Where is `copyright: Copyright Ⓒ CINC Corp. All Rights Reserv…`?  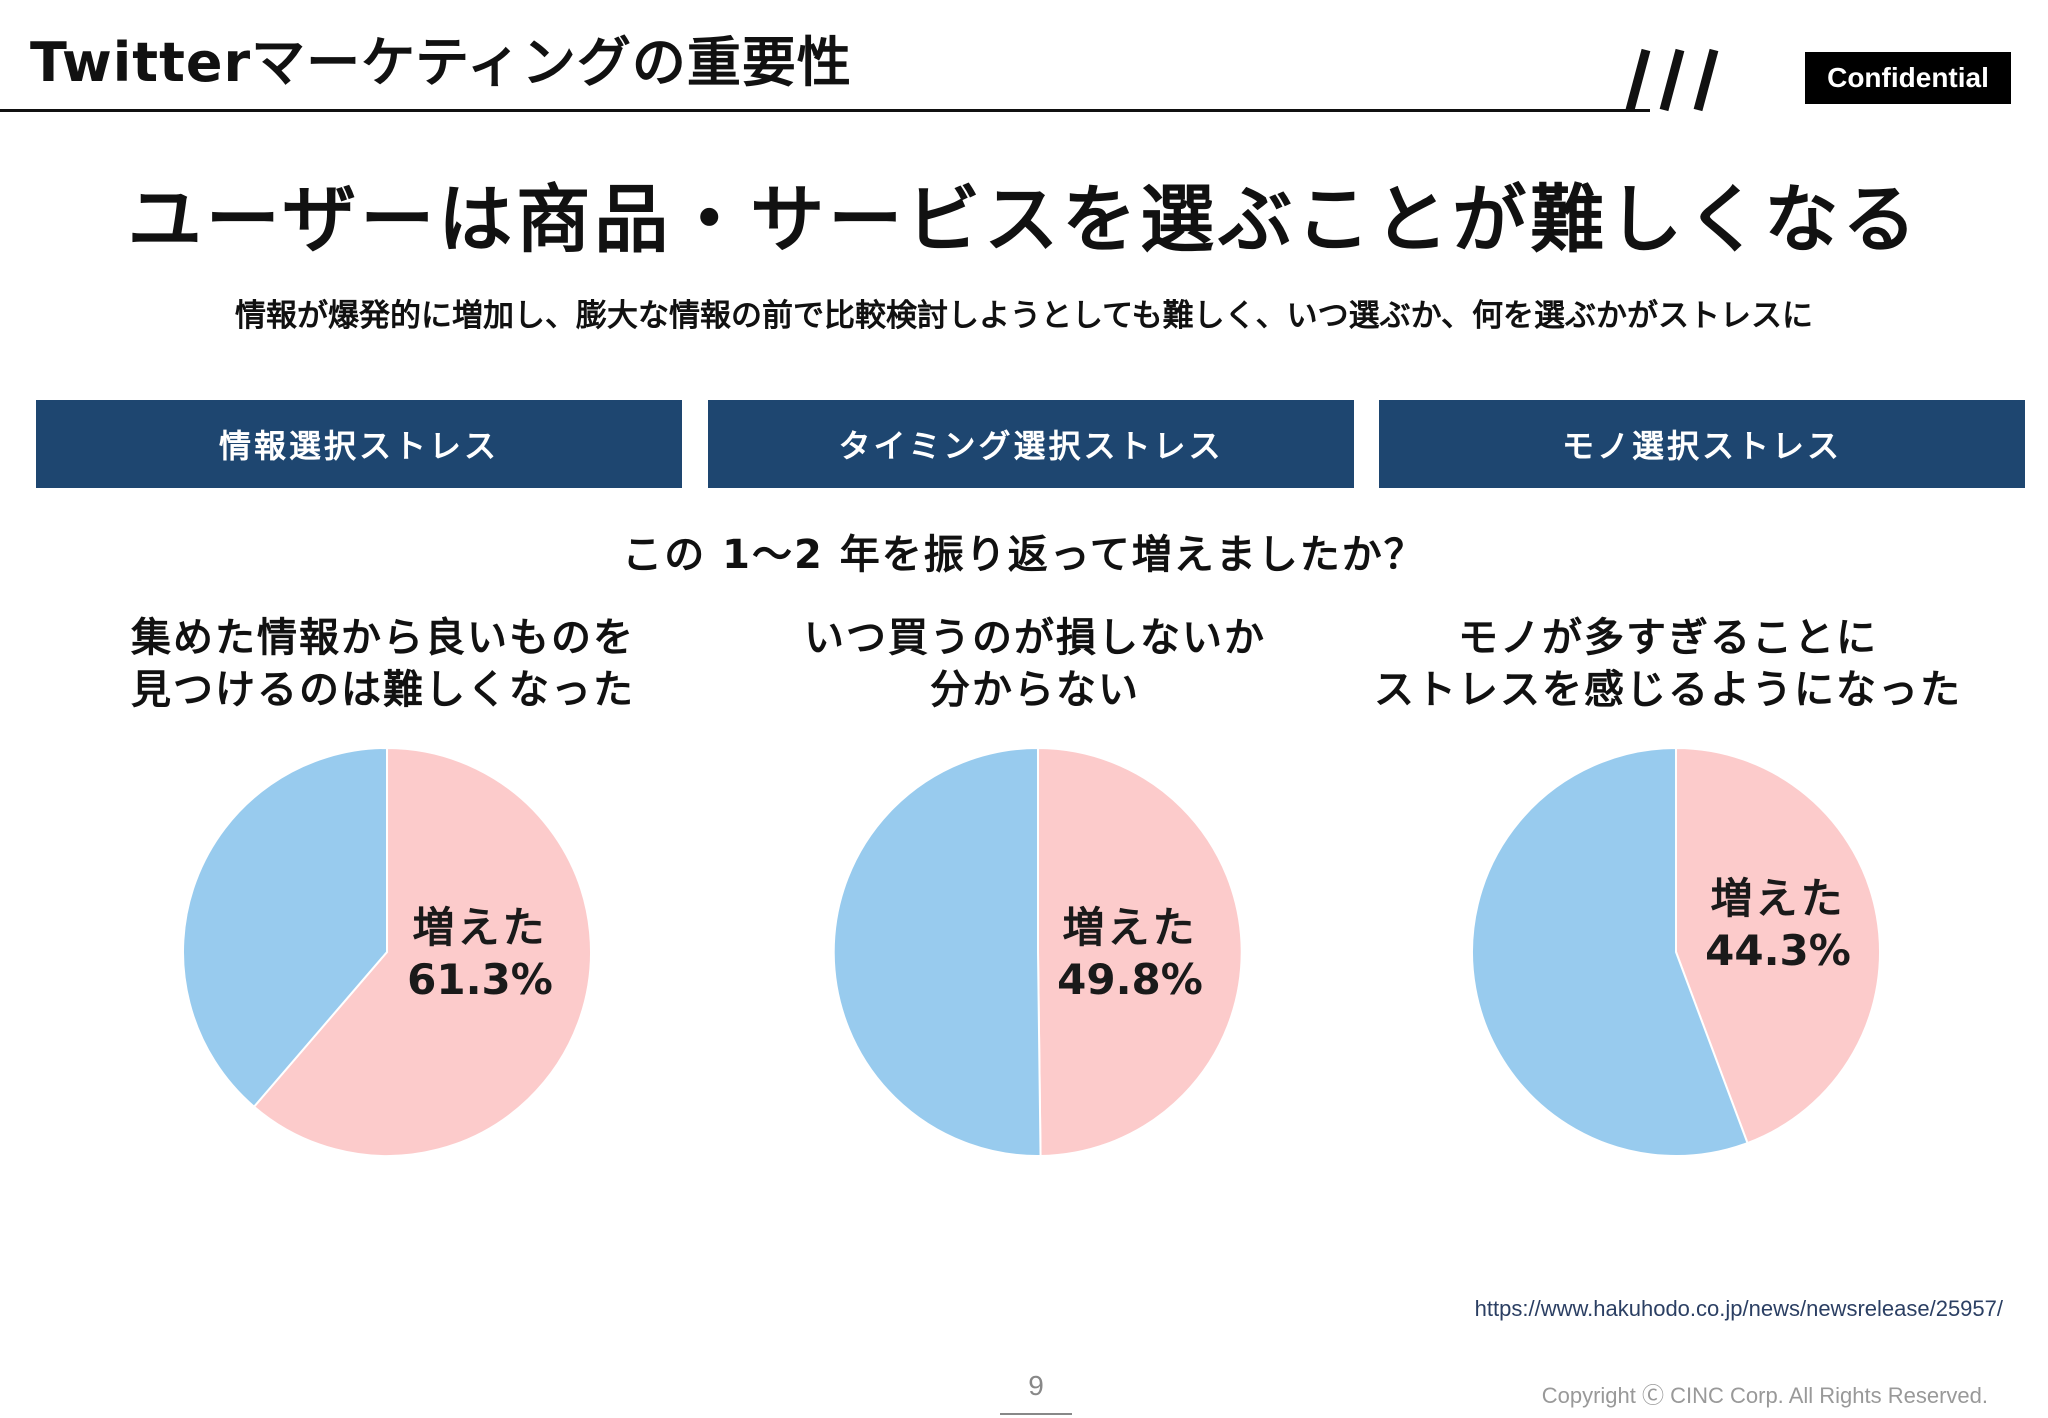
copyright: Copyright Ⓒ CINC Corp. All Rights Reserv… is located at coordinates (1764, 1395).